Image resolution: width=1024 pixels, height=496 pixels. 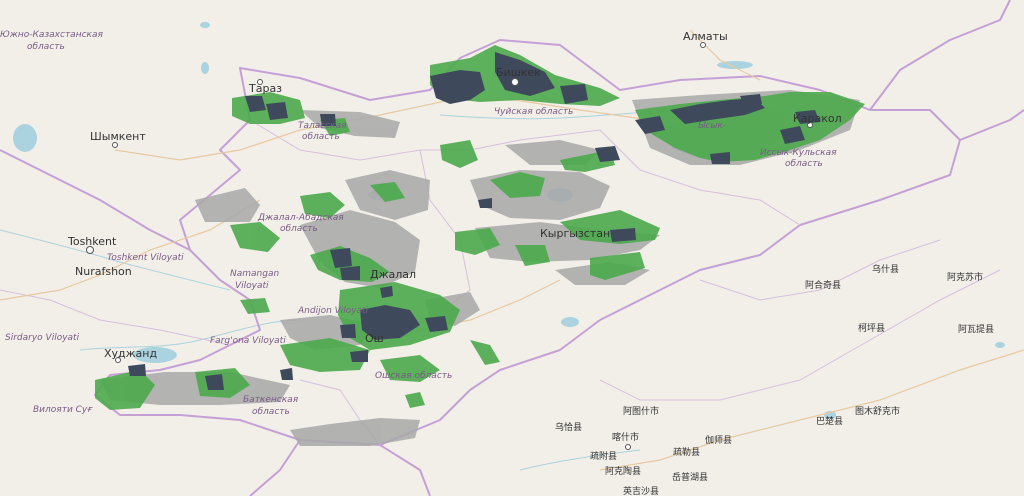 What do you see at coordinates (515, 82) in the screenshot?
I see `bishkek-marker` at bounding box center [515, 82].